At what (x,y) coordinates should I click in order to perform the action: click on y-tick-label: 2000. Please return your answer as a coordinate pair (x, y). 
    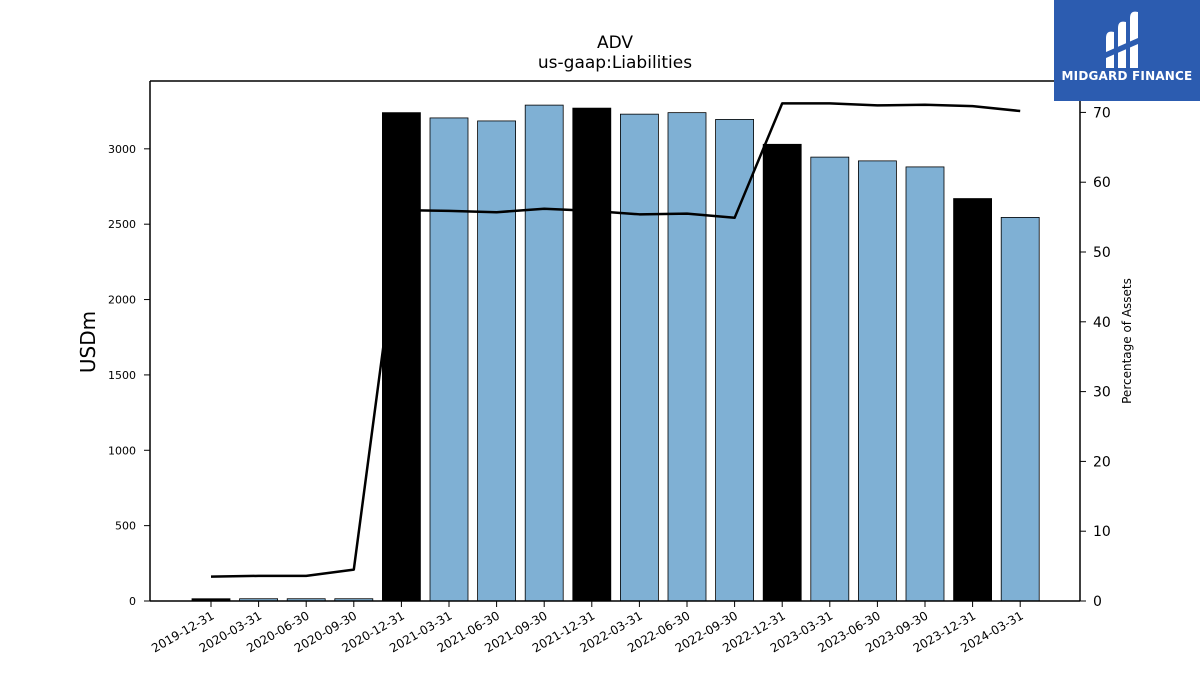
    Looking at the image, I should click on (122, 300).